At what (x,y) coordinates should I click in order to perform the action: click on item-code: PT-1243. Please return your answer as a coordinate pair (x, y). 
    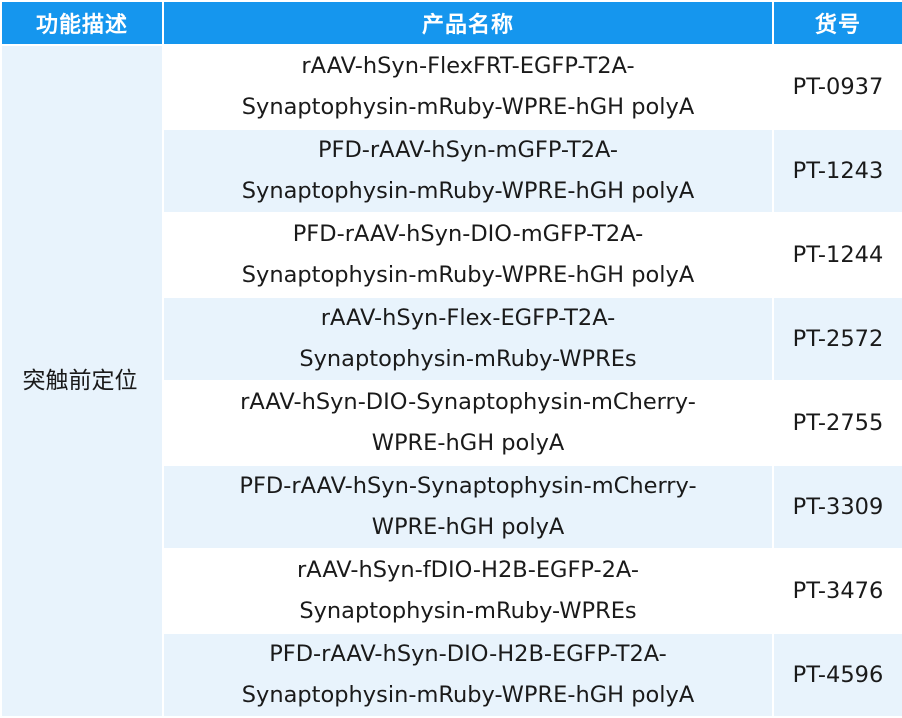
    Looking at the image, I should click on (838, 170).